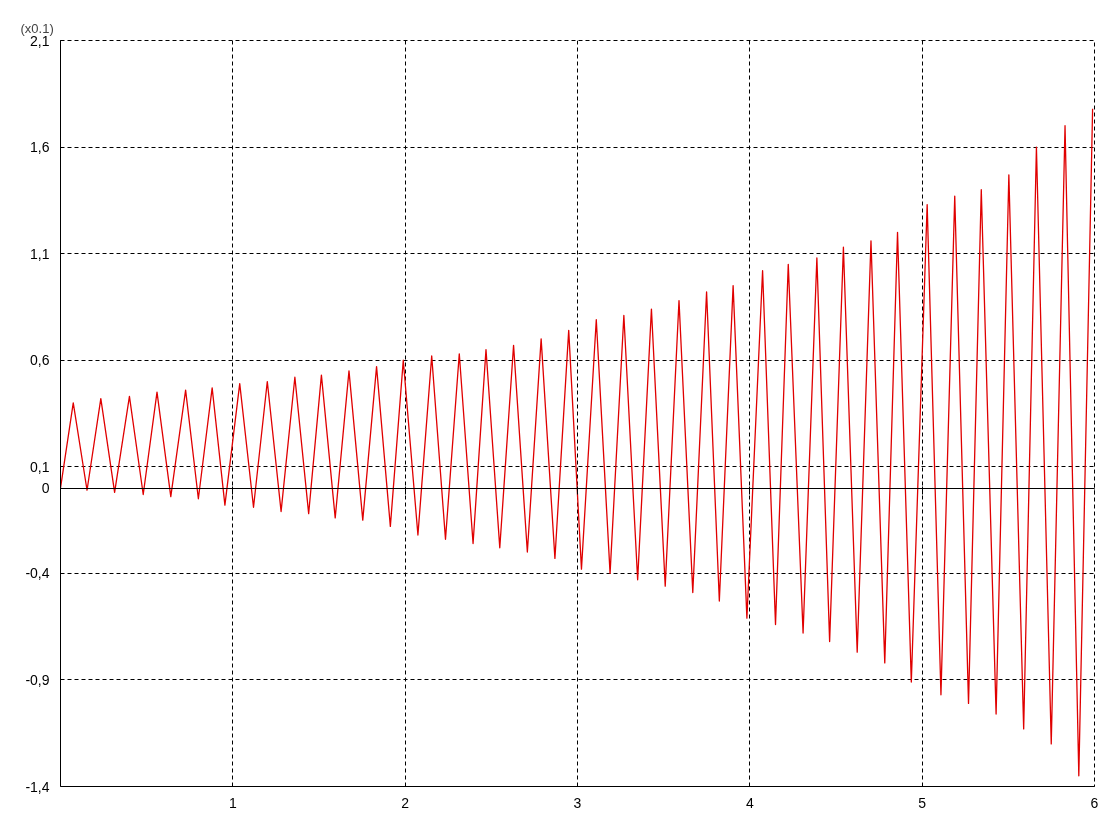 This screenshot has height=814, width=1114. I want to click on x-tick-label: 2, so click(405, 802).